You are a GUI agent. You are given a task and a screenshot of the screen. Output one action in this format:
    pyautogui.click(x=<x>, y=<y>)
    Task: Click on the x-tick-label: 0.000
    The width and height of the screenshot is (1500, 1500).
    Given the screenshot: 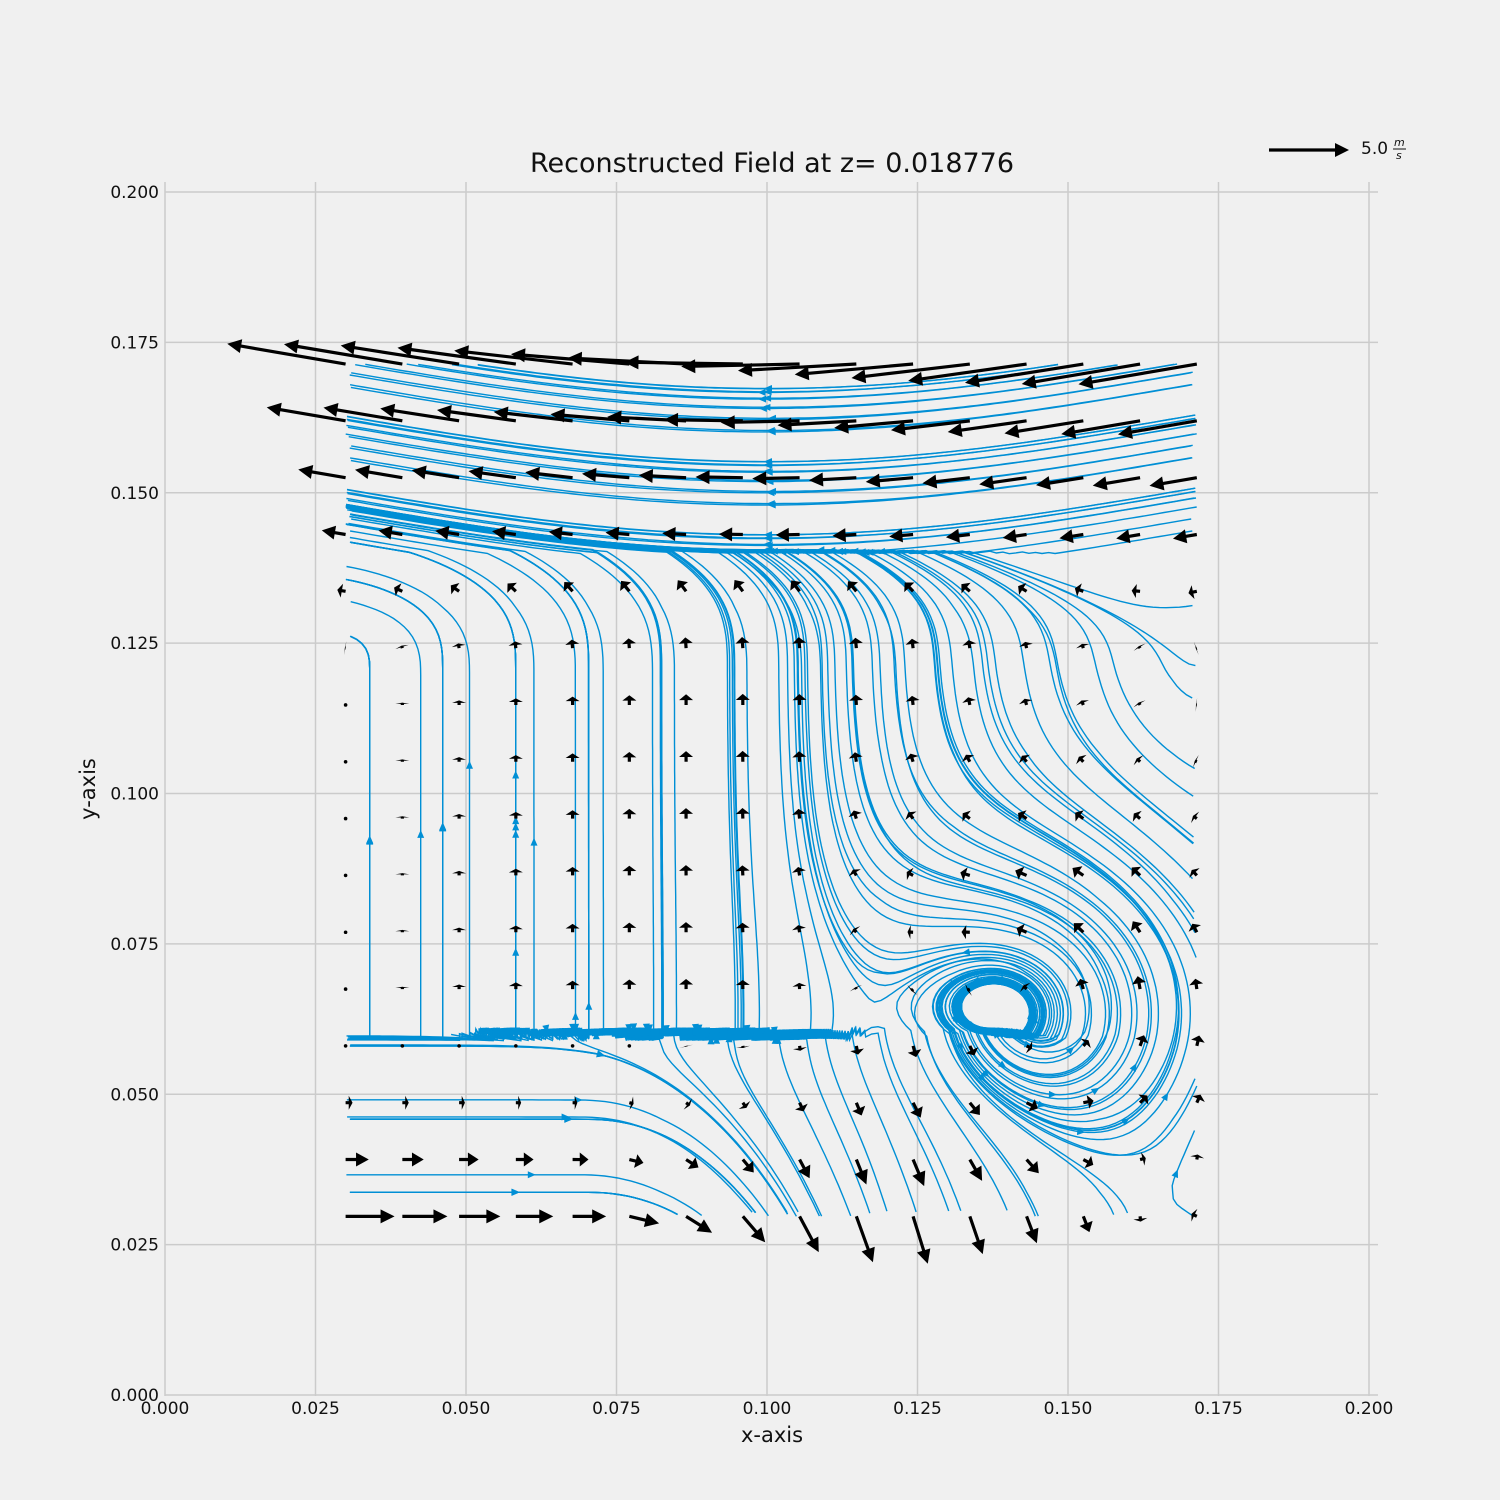 What is the action you would take?
    pyautogui.click(x=165, y=1409)
    